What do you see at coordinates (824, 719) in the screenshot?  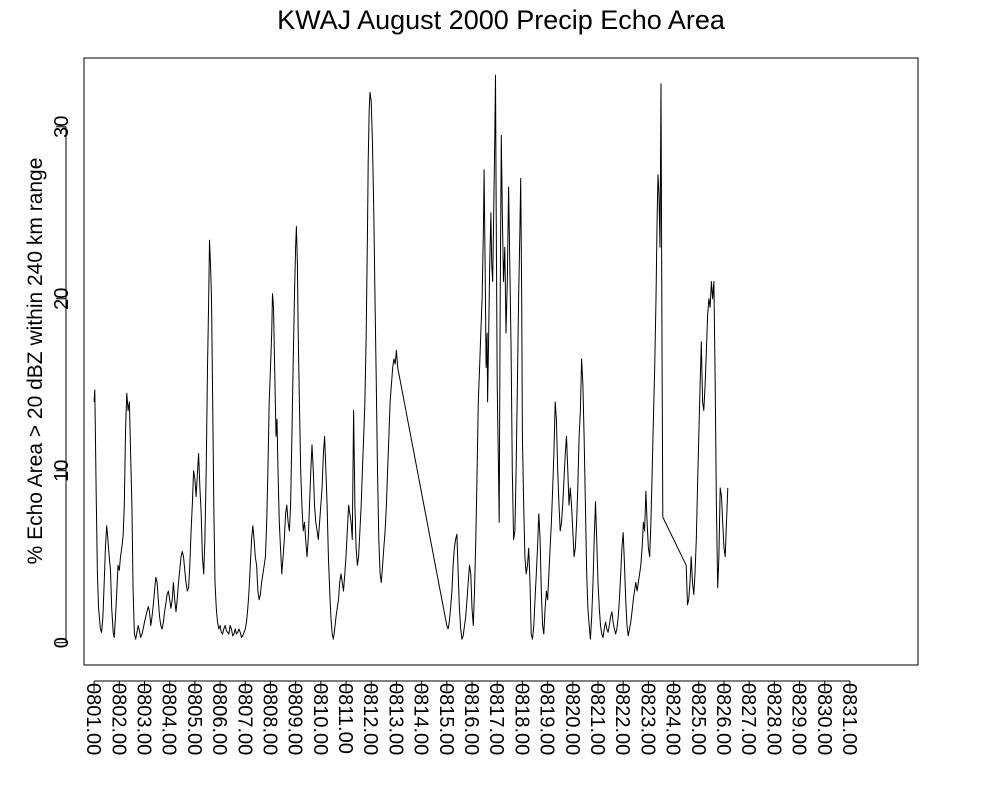 I see `x-tick-label: 0830.00` at bounding box center [824, 719].